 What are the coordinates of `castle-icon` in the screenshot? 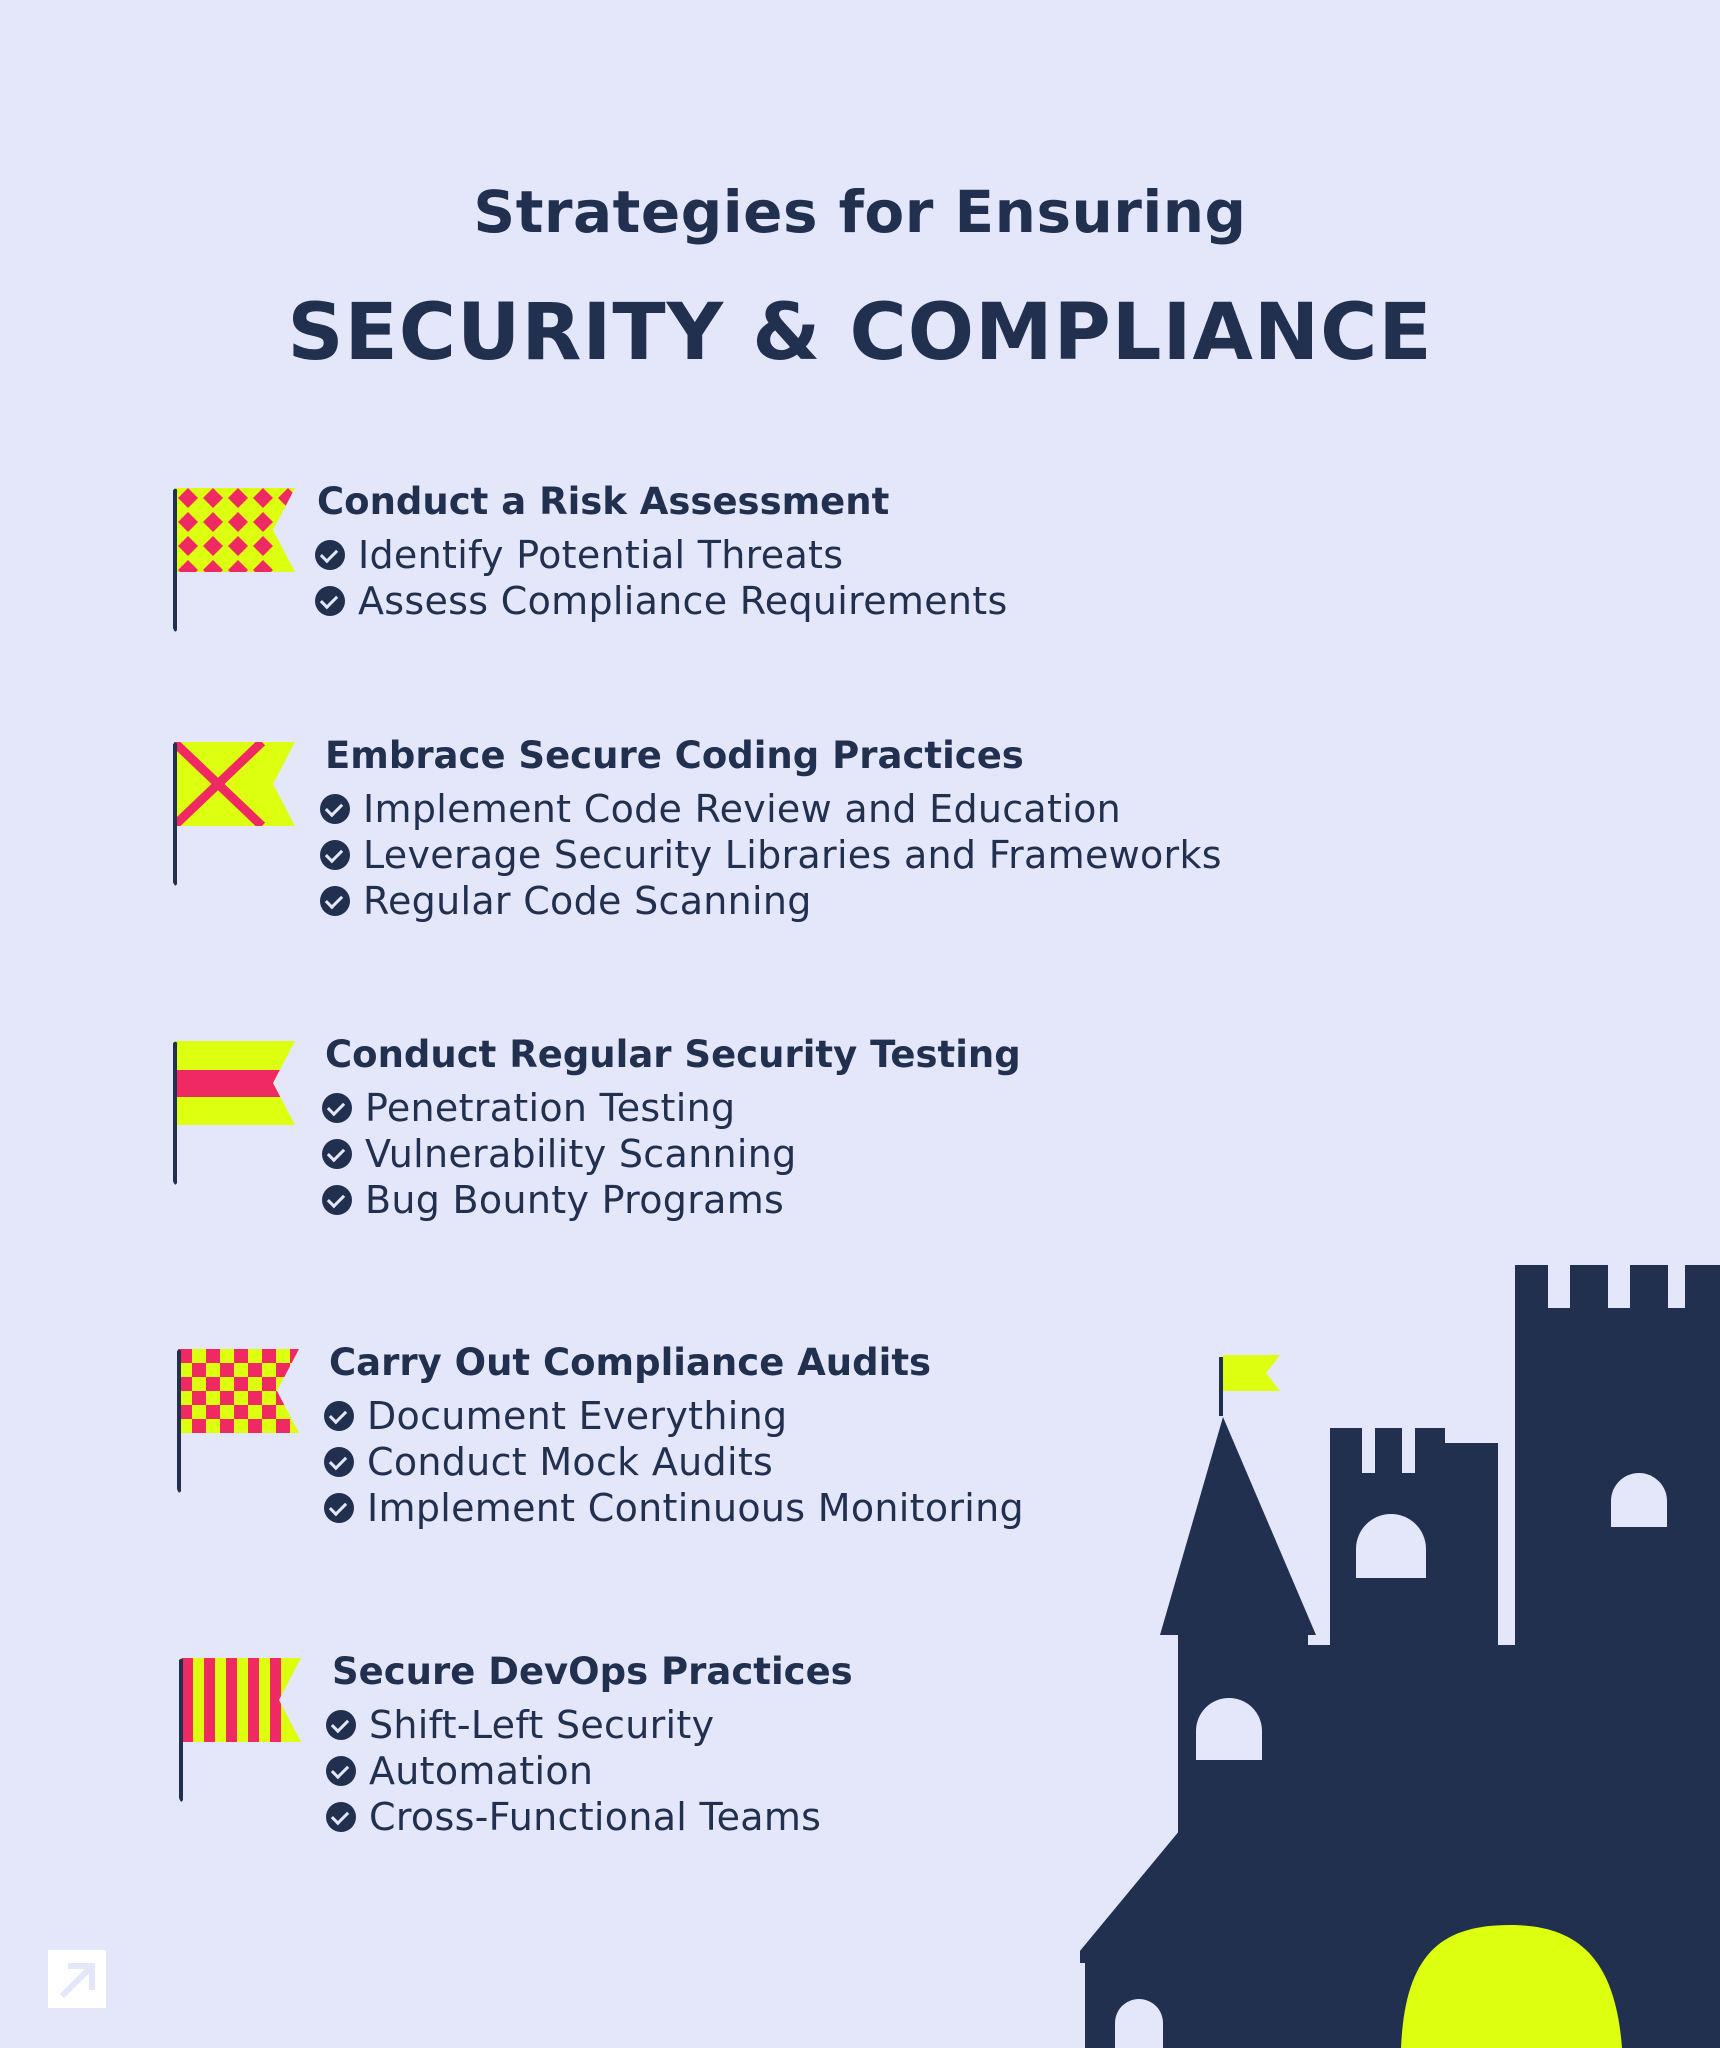 It's located at (1400, 1656).